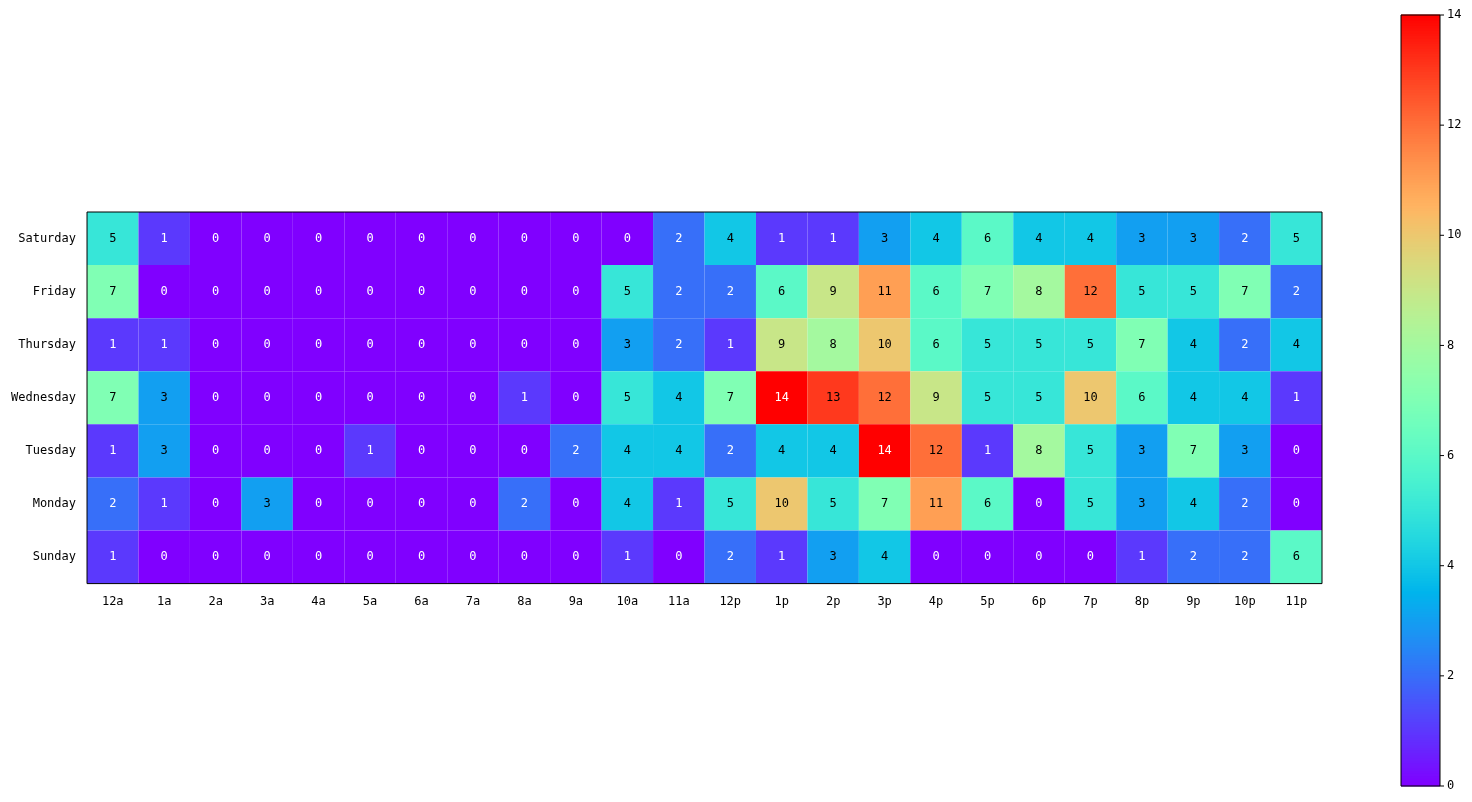 The height and width of the screenshot is (802, 1472). What do you see at coordinates (370, 600) in the screenshot?
I see `x-tick-label: 5a` at bounding box center [370, 600].